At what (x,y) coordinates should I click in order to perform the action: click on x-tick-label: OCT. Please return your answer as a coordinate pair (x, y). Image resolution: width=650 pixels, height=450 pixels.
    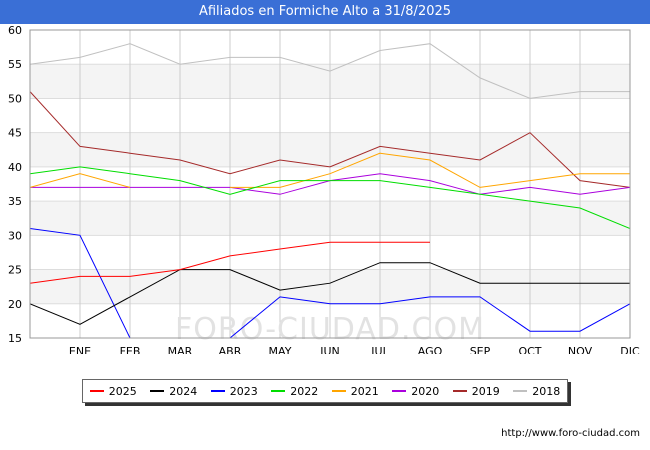
    Looking at the image, I should click on (529, 349).